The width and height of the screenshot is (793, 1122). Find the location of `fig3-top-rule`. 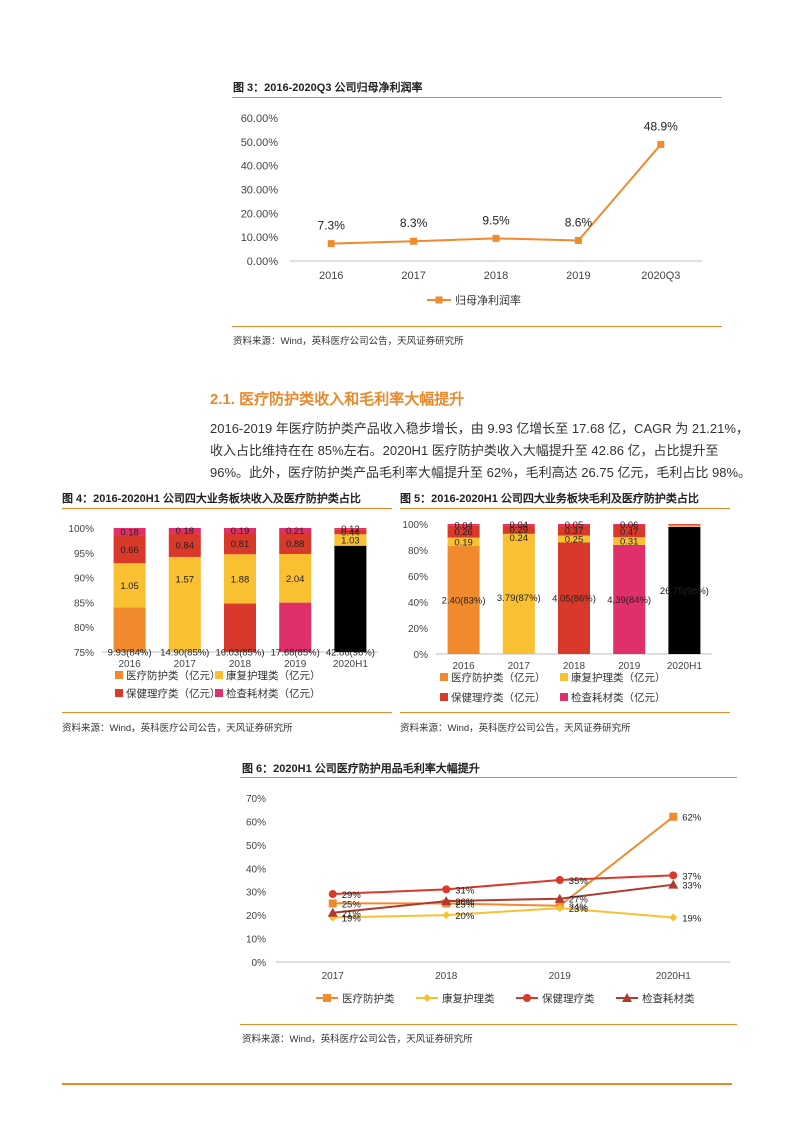

fig3-top-rule is located at coordinates (477, 97).